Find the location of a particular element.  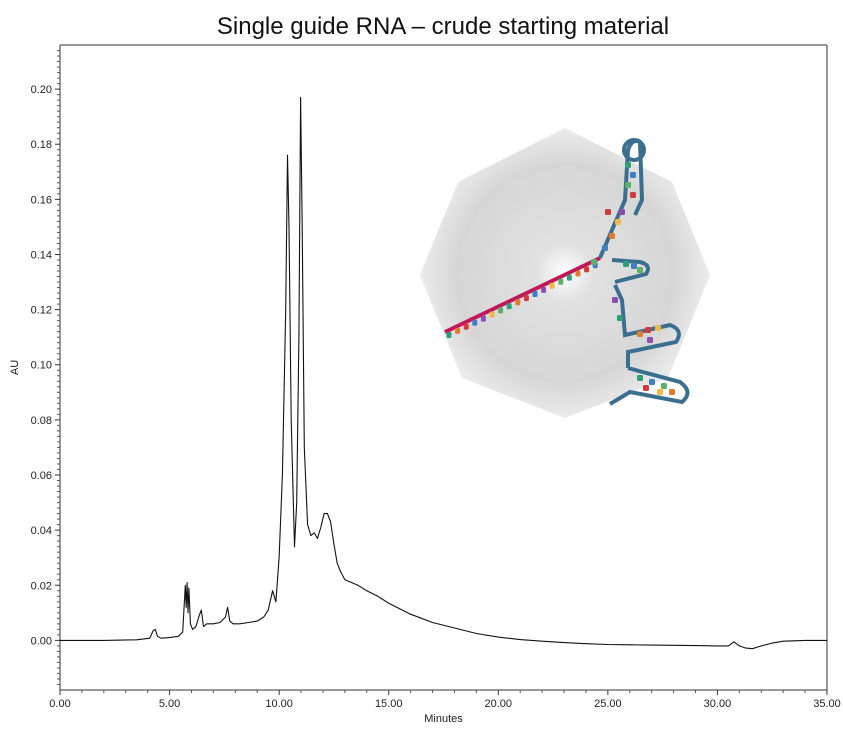

sgrna-illustration is located at coordinates (565, 273).